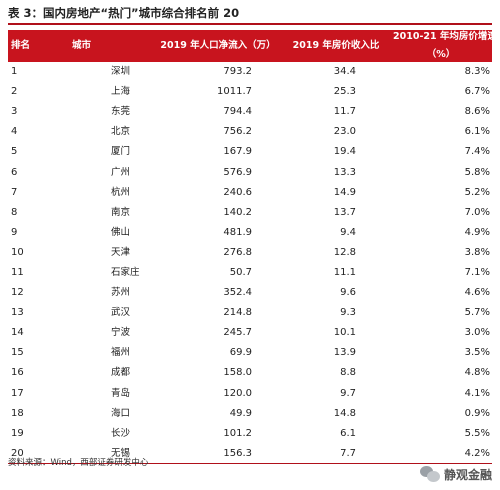  I want to click on header-city: 城市, so click(104, 46).